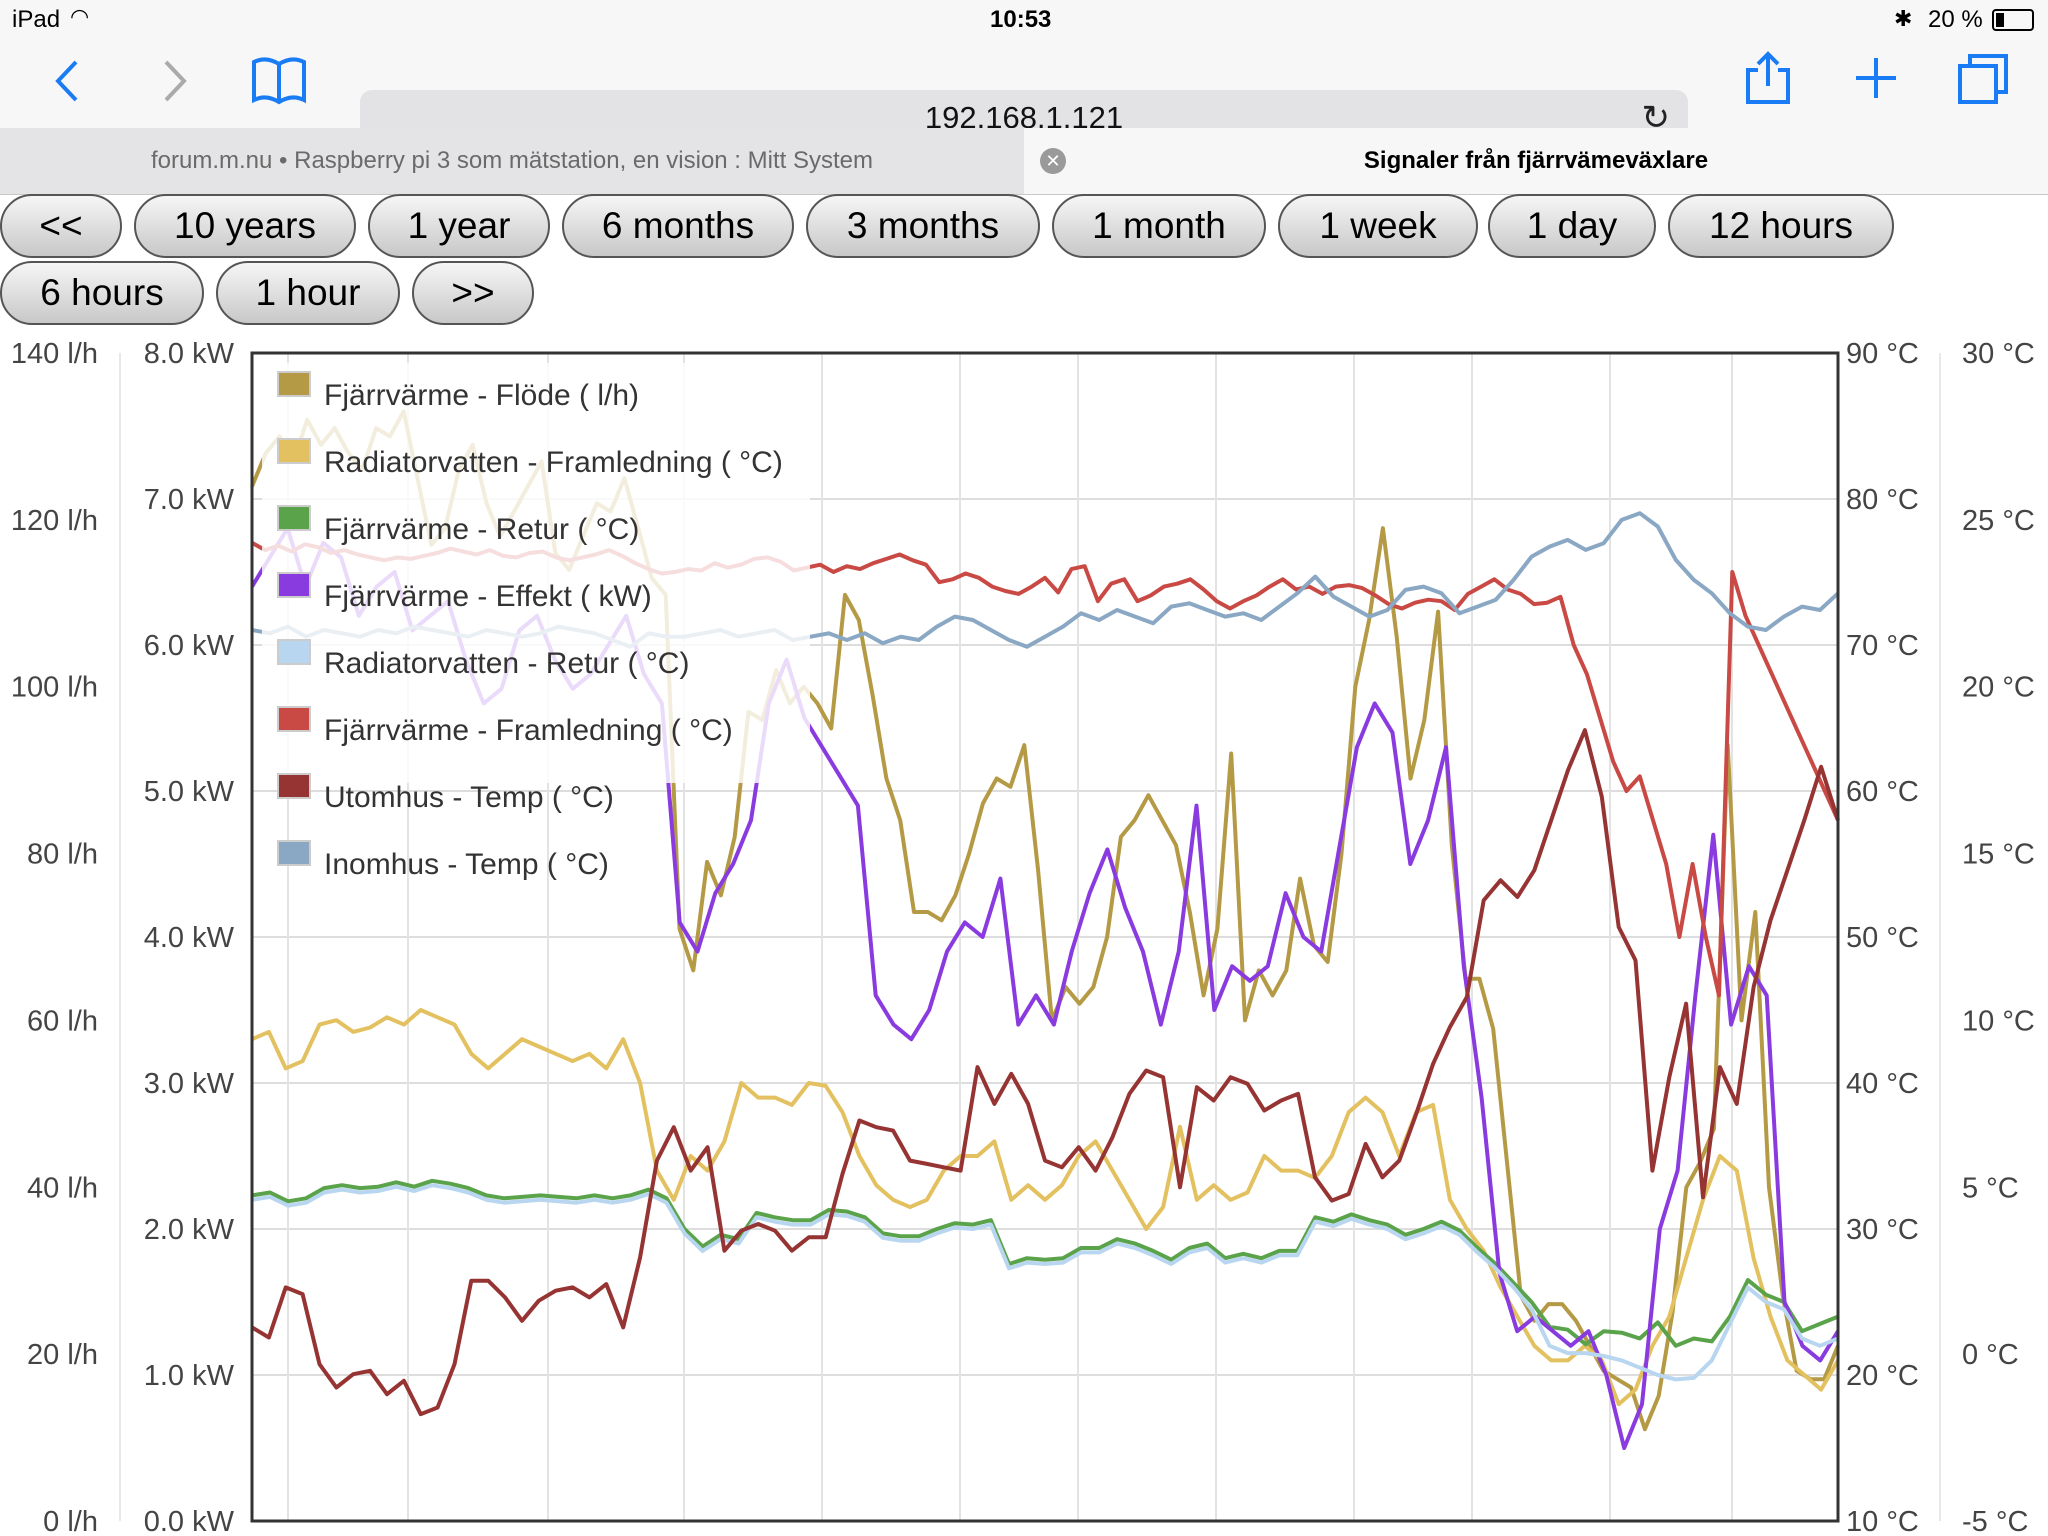  I want to click on tick-label-temp-lo: 5 °C, so click(1990, 1188).